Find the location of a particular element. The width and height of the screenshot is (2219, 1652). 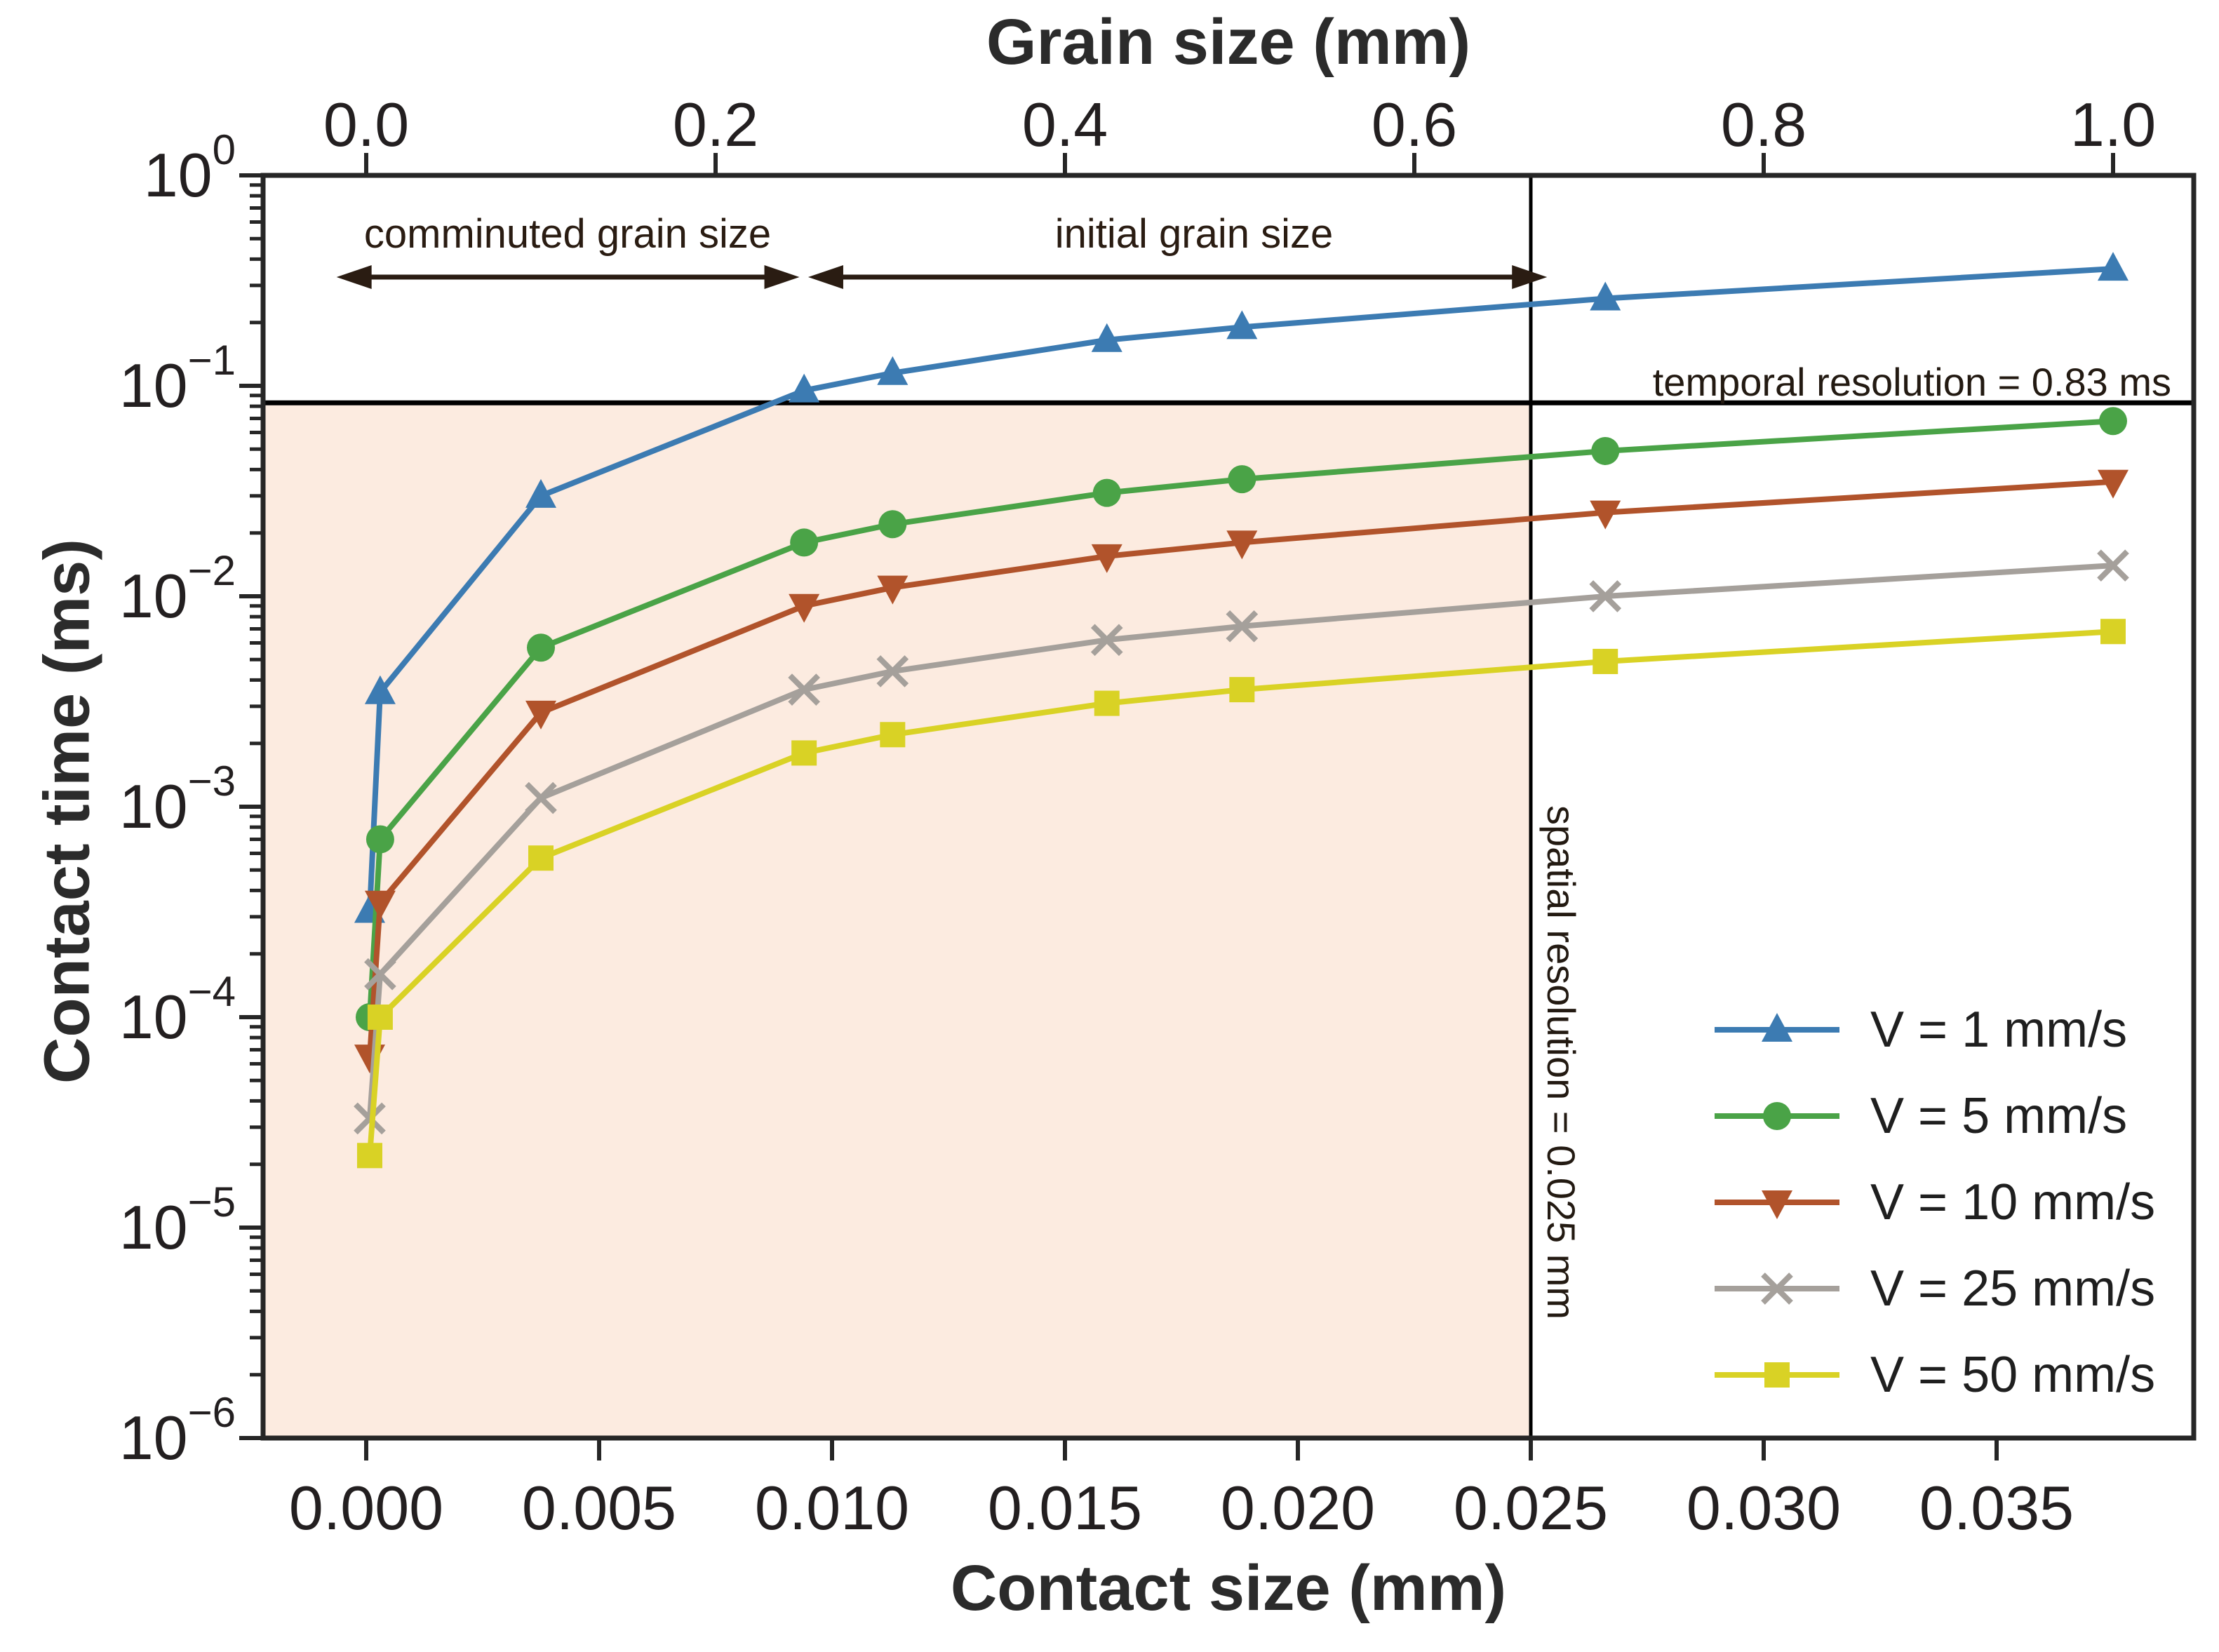

legend-item-v50: V = 50 mm/s is located at coordinates (1932, 1374).